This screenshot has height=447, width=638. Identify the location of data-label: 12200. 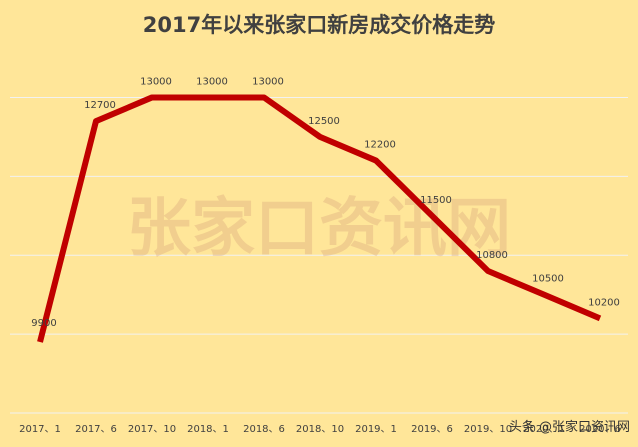
(380, 145).